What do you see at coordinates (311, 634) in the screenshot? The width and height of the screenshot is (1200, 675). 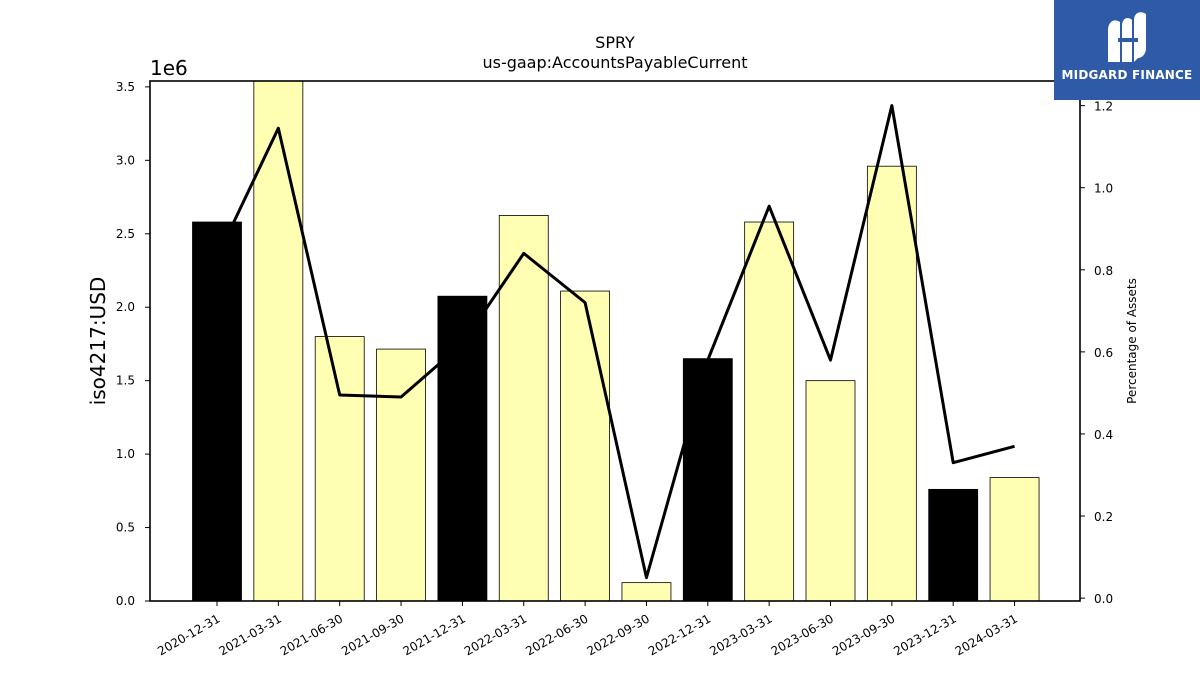 I see `x-tick-label: 2021-06-30` at bounding box center [311, 634].